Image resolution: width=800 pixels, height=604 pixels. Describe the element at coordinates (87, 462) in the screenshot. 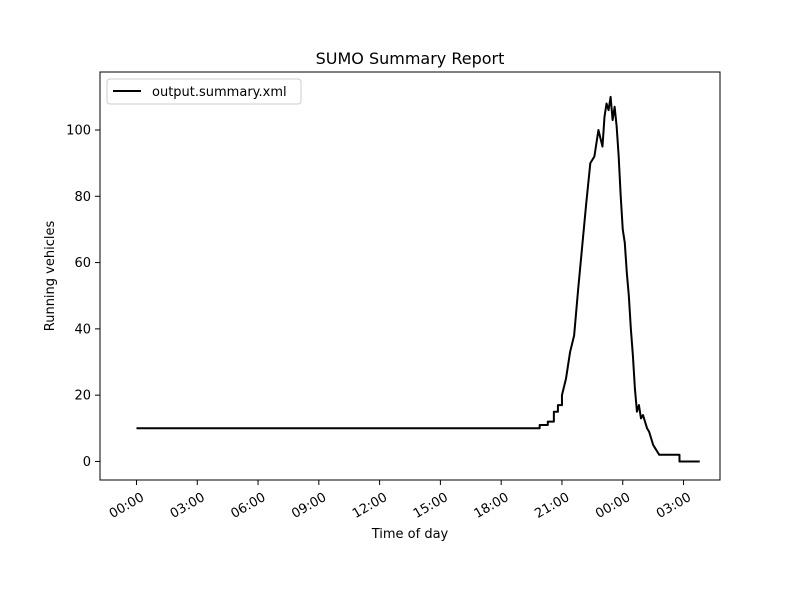

I see `y-tick-label: 0` at that location.